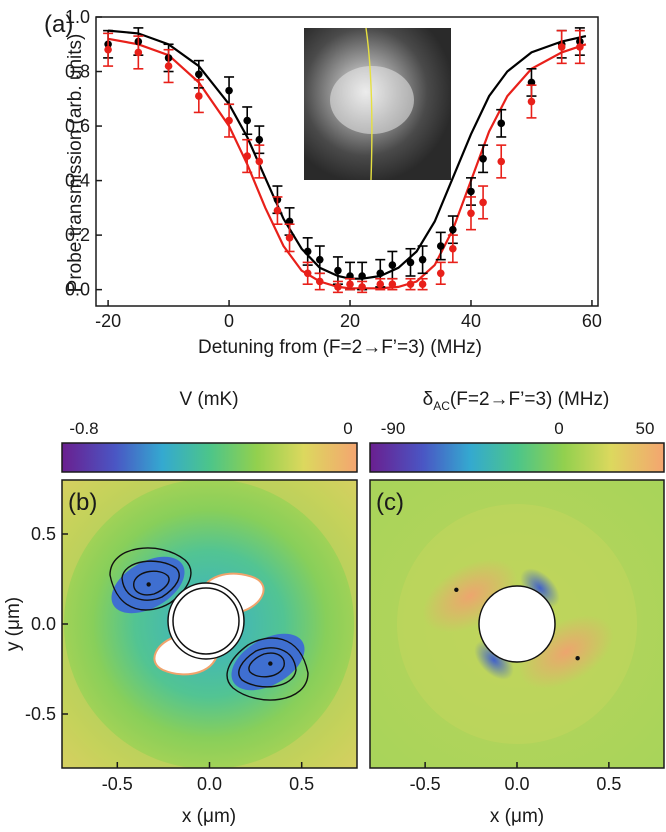  What do you see at coordinates (77, 72) in the screenshot?
I see `y-tick-label: 0.8` at bounding box center [77, 72].